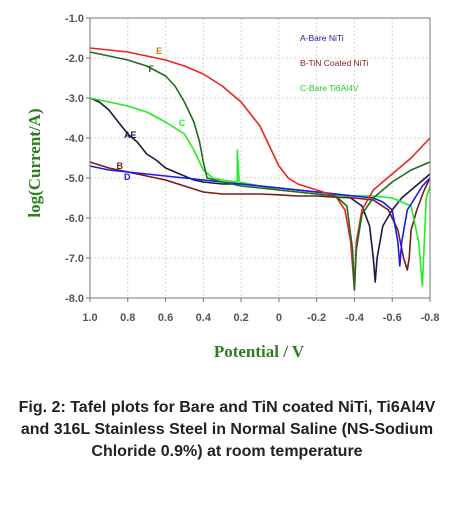 This screenshot has width=454, height=511. Describe the element at coordinates (392, 318) in the screenshot. I see `x-tick-label: -0.6` at that location.